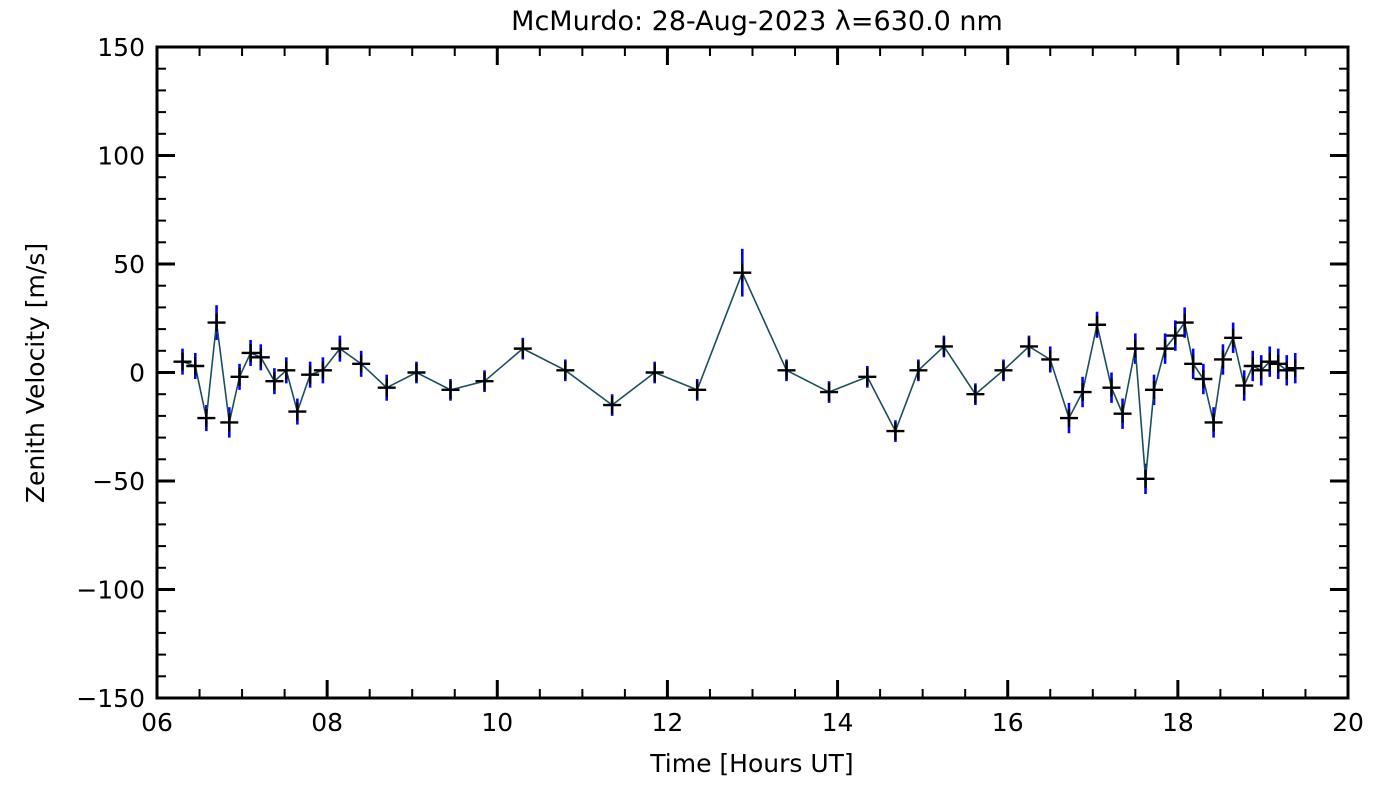 The width and height of the screenshot is (1400, 800). What do you see at coordinates (327, 722) in the screenshot?
I see `x-tick-label: 08` at bounding box center [327, 722].